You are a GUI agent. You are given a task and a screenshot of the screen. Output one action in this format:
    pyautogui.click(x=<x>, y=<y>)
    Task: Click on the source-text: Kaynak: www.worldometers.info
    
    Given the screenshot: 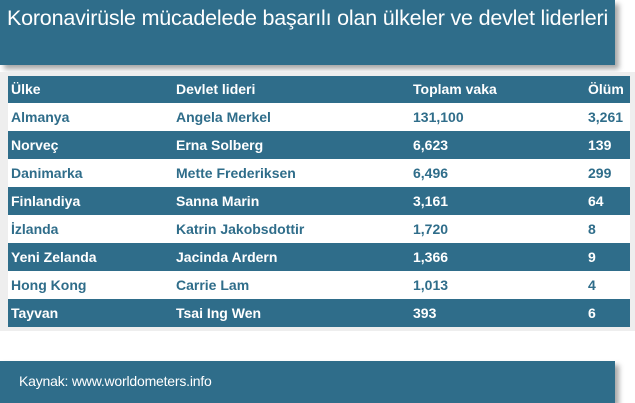 What is the action you would take?
    pyautogui.click(x=115, y=381)
    